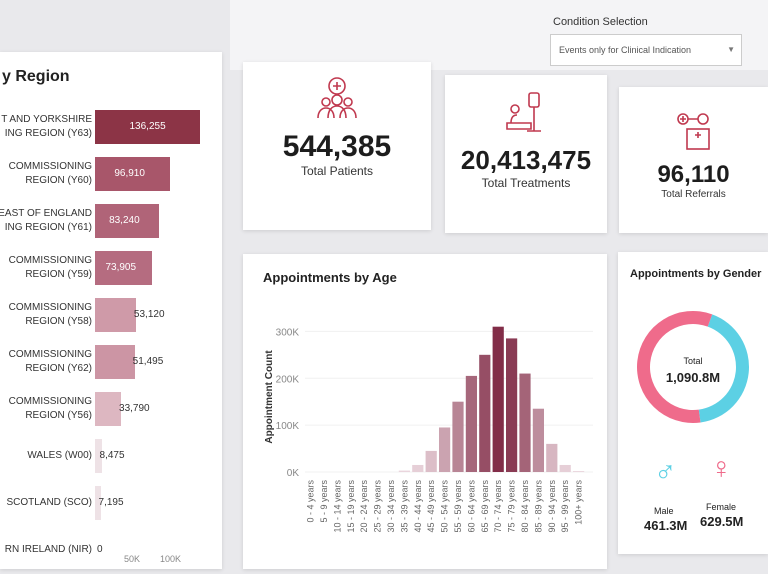 The image size is (768, 574). What do you see at coordinates (288, 332) in the screenshot?
I see `y-tick-label: 300K` at bounding box center [288, 332].